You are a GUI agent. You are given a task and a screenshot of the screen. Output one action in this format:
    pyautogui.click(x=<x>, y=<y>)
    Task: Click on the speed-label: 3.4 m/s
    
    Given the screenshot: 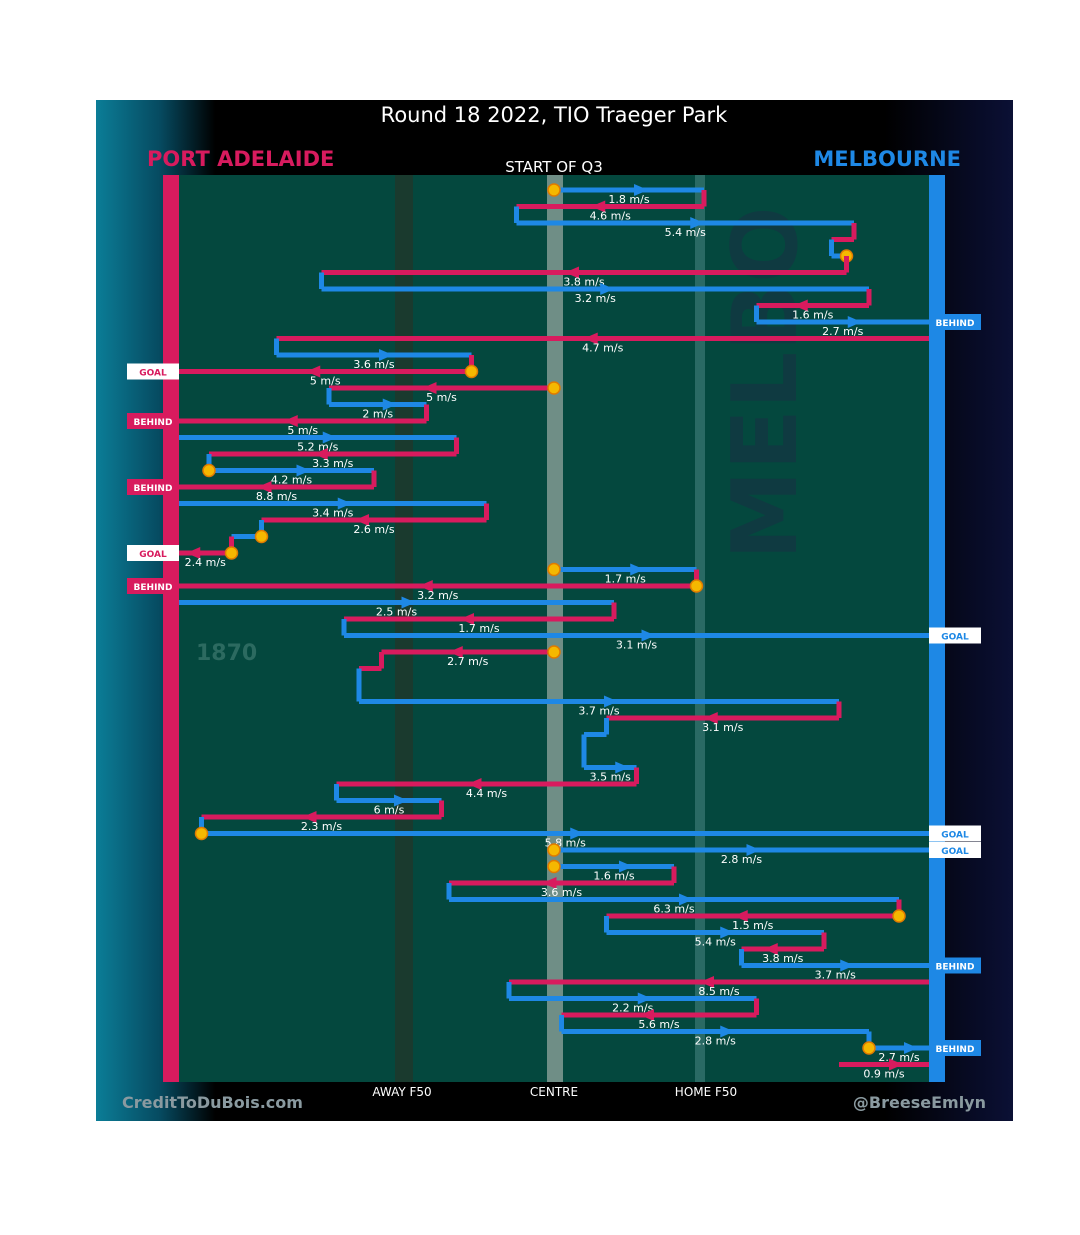 What is the action you would take?
    pyautogui.click(x=332, y=513)
    